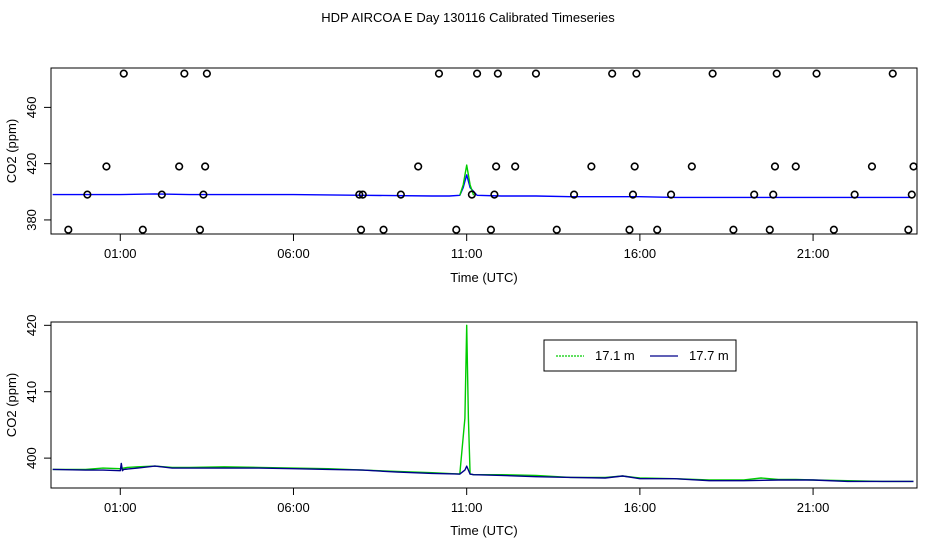  What do you see at coordinates (31, 458) in the screenshot?
I see `bottom-y-tick-label: 400` at bounding box center [31, 458].